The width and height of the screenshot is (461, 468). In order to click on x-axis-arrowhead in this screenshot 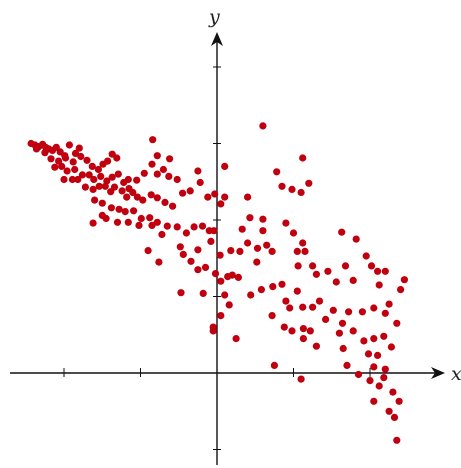, I will do `click(438, 373)`.